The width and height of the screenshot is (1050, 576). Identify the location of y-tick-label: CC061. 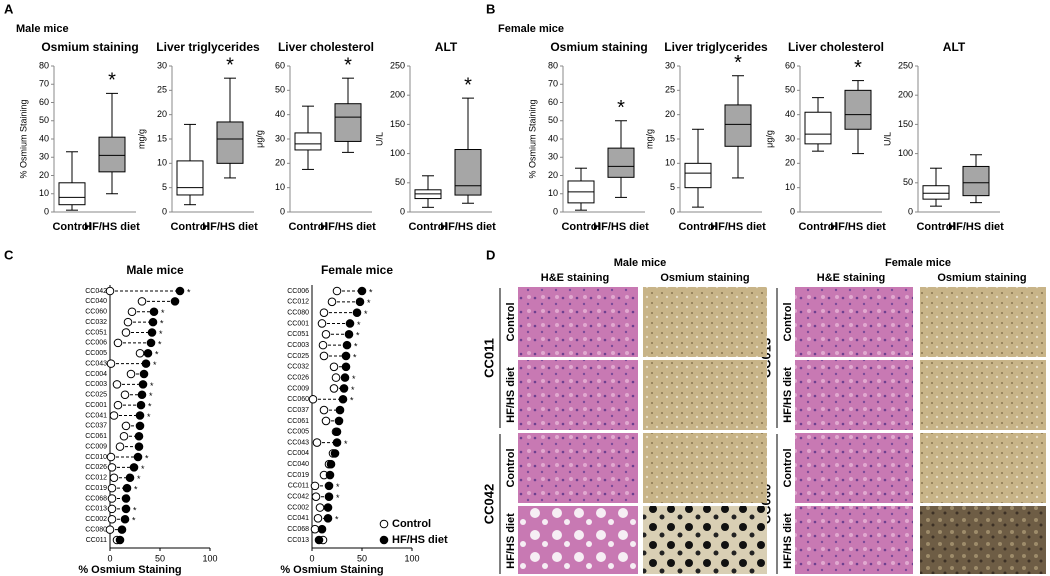
(298, 421).